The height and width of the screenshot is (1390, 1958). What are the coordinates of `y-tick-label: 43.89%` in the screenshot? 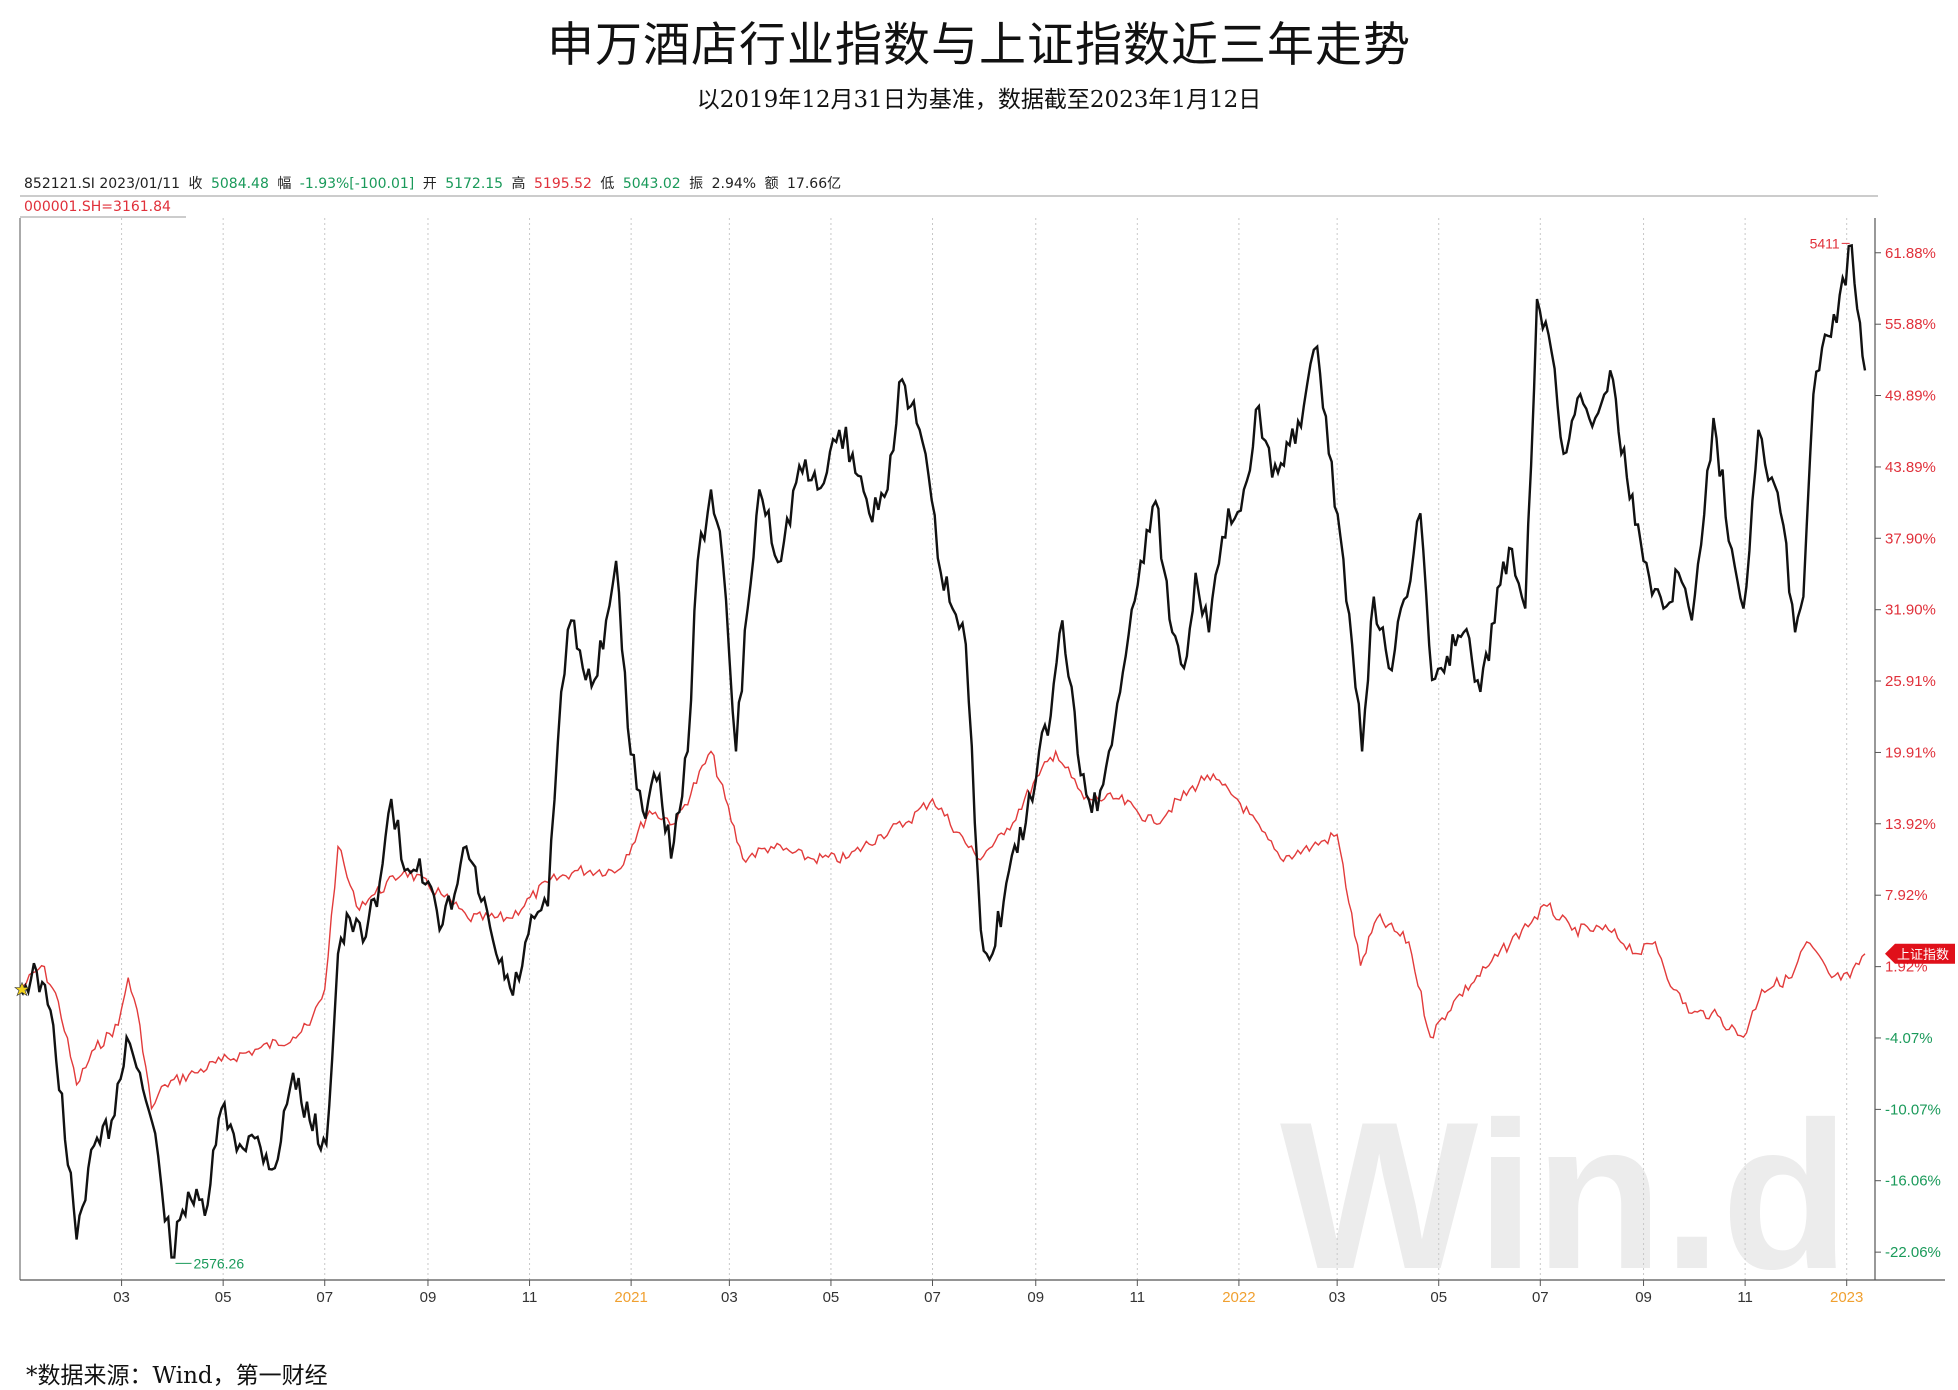 It's located at (1910, 467).